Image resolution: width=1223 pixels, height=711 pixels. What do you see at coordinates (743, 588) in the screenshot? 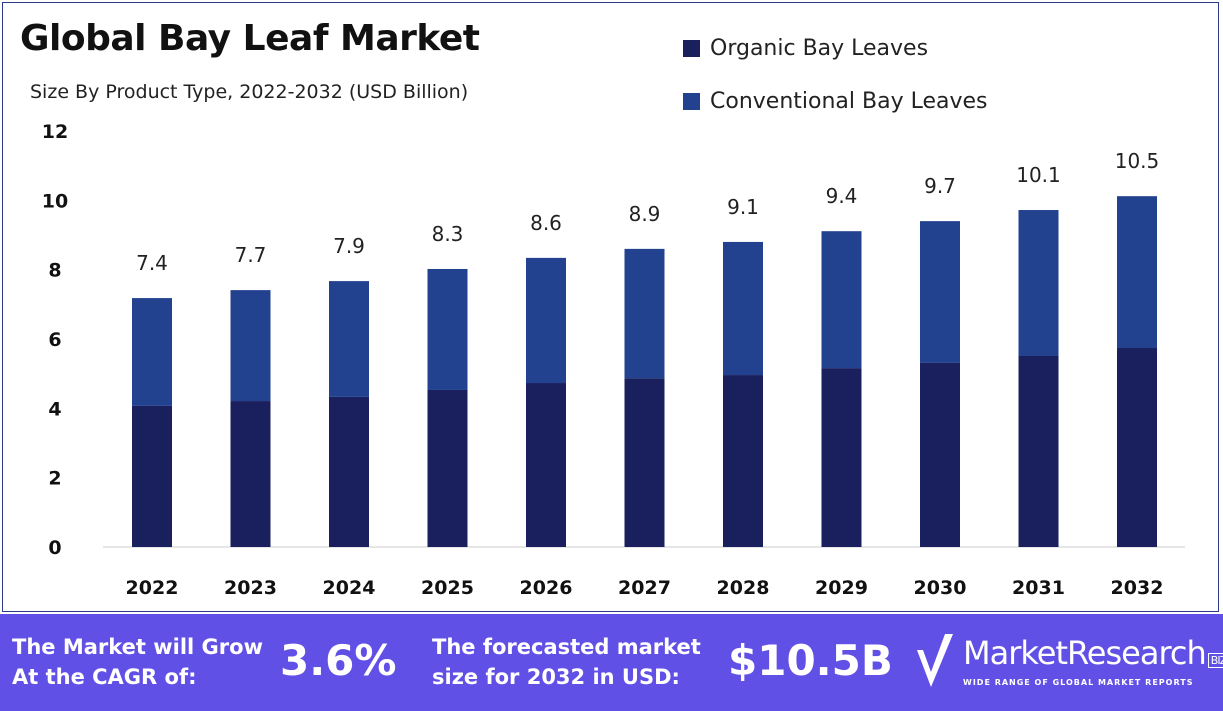
I see `x-tick-label: 2028` at bounding box center [743, 588].